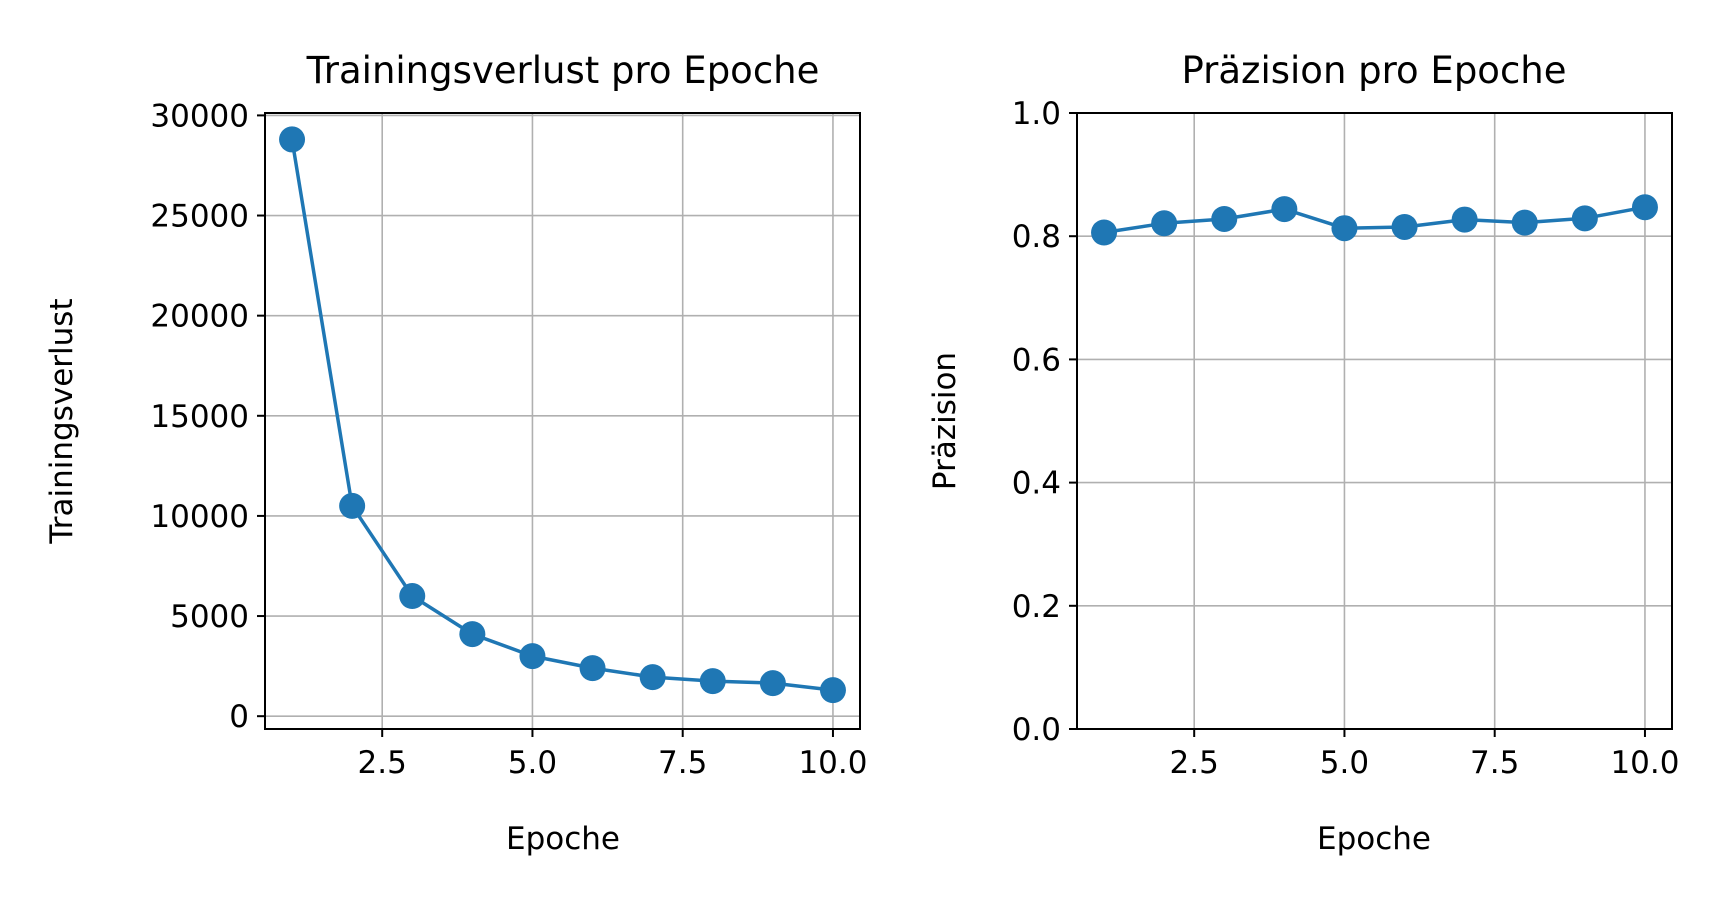 This screenshot has height=900, width=1725. Describe the element at coordinates (532, 763) in the screenshot. I see `loss-chart-x-tick-label: 5.0` at that location.